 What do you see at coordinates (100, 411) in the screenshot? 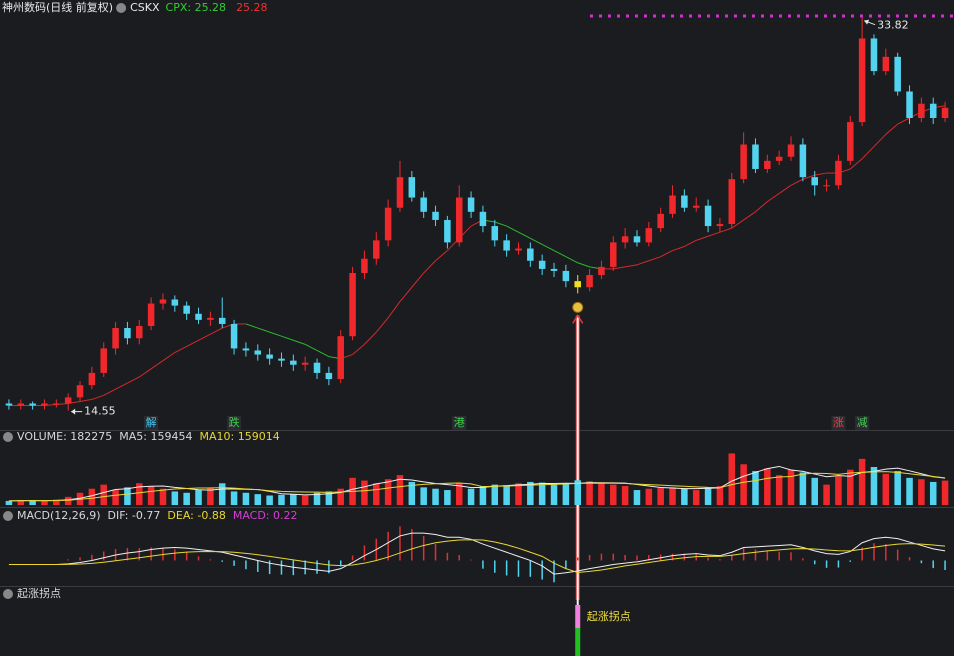
I see `low-label: 14.55` at bounding box center [100, 411].